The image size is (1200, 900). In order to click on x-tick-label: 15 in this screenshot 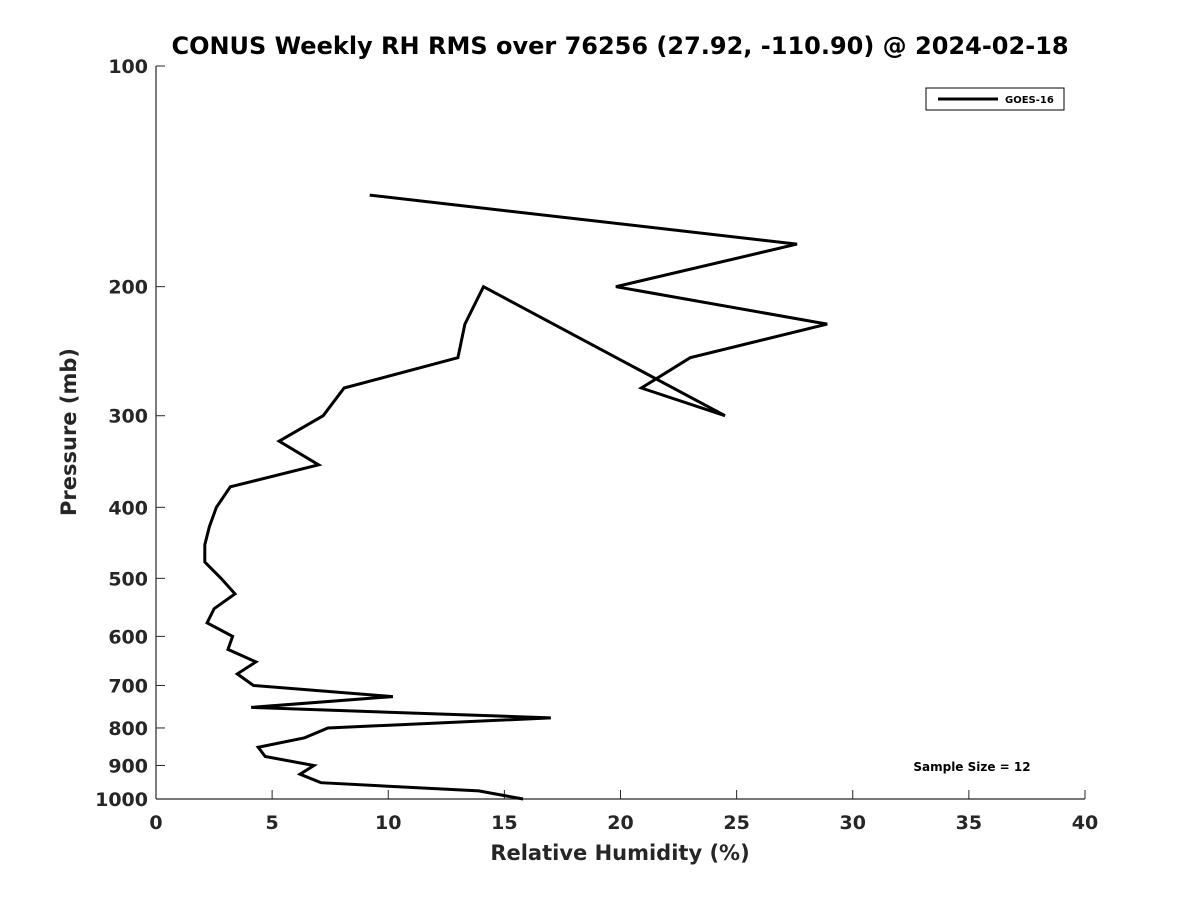, I will do `click(504, 823)`.